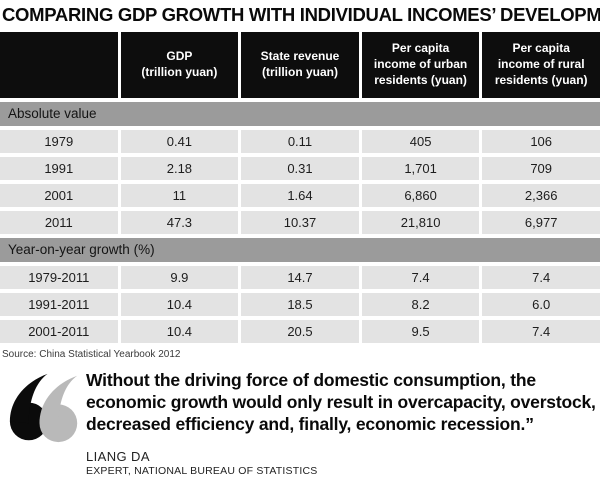 The image size is (600, 478). I want to click on row-label: 1979, so click(59, 141).